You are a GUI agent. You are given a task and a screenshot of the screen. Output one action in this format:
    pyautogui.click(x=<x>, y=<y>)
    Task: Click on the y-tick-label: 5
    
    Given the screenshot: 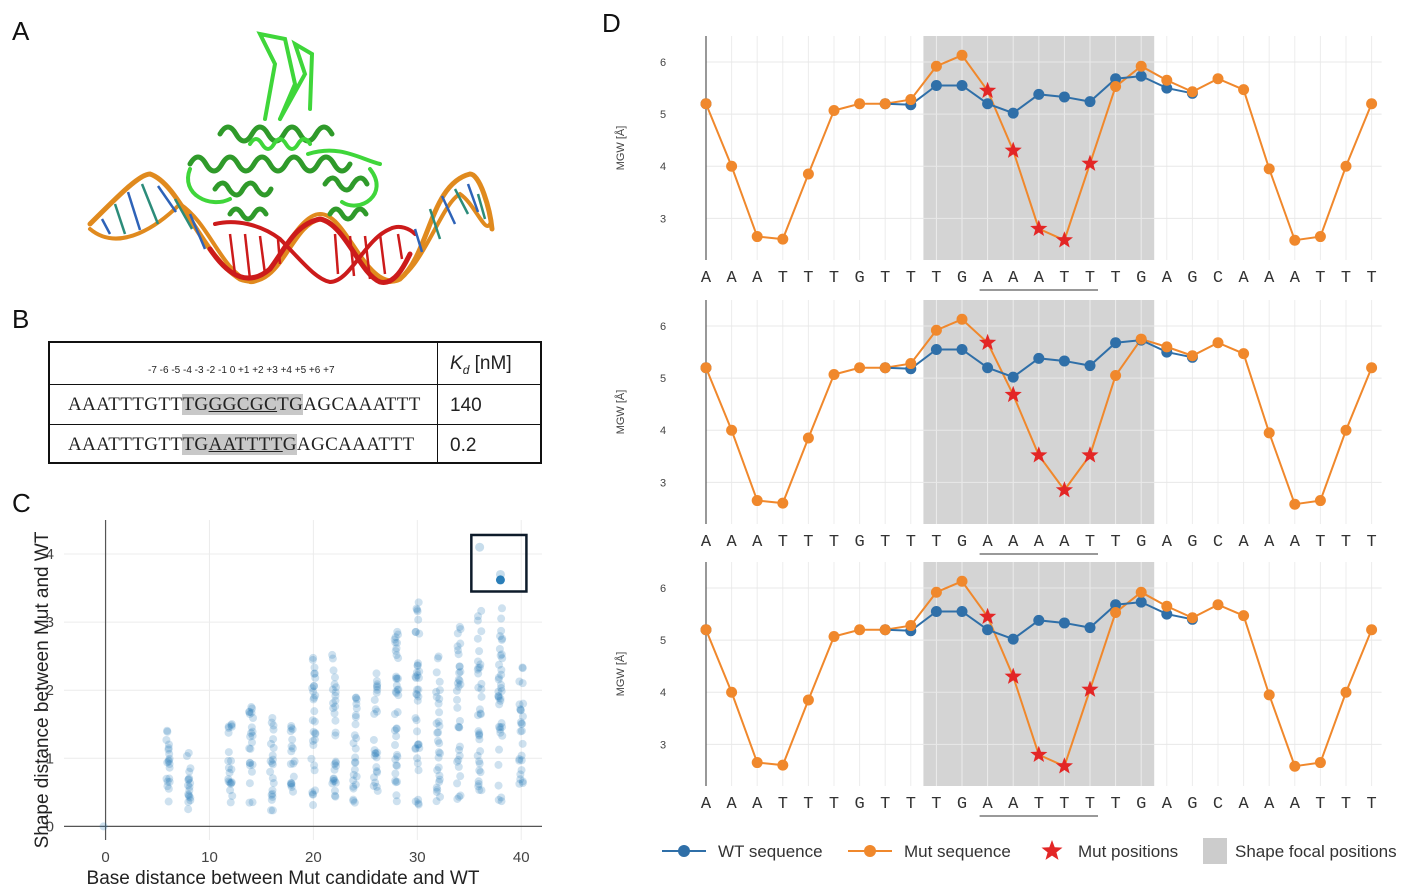 What is the action you would take?
    pyautogui.click(x=663, y=379)
    